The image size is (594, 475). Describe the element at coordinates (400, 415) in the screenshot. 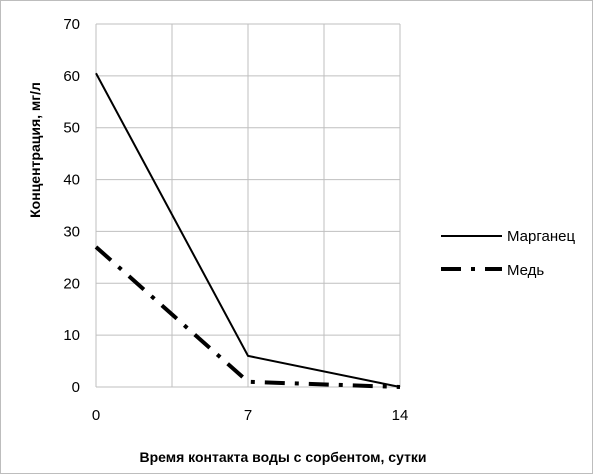

I see `x-tick-label-14: 14` at that location.